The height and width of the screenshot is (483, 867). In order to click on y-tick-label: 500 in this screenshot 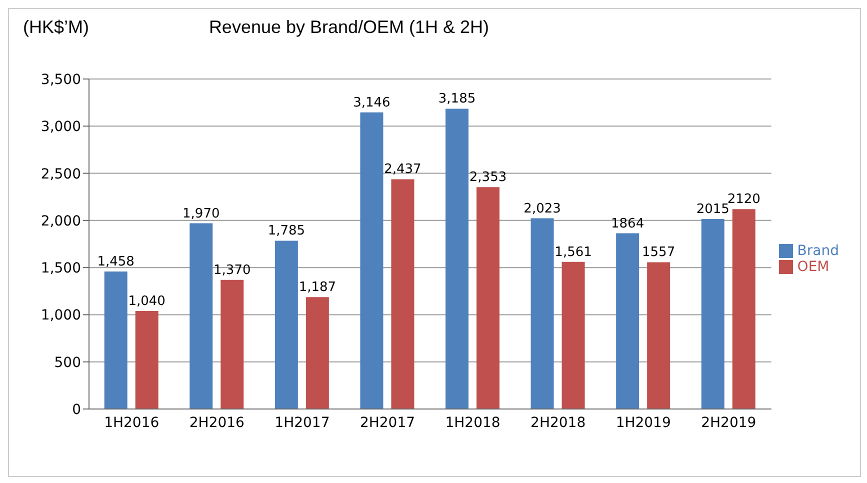, I will do `click(67, 362)`.